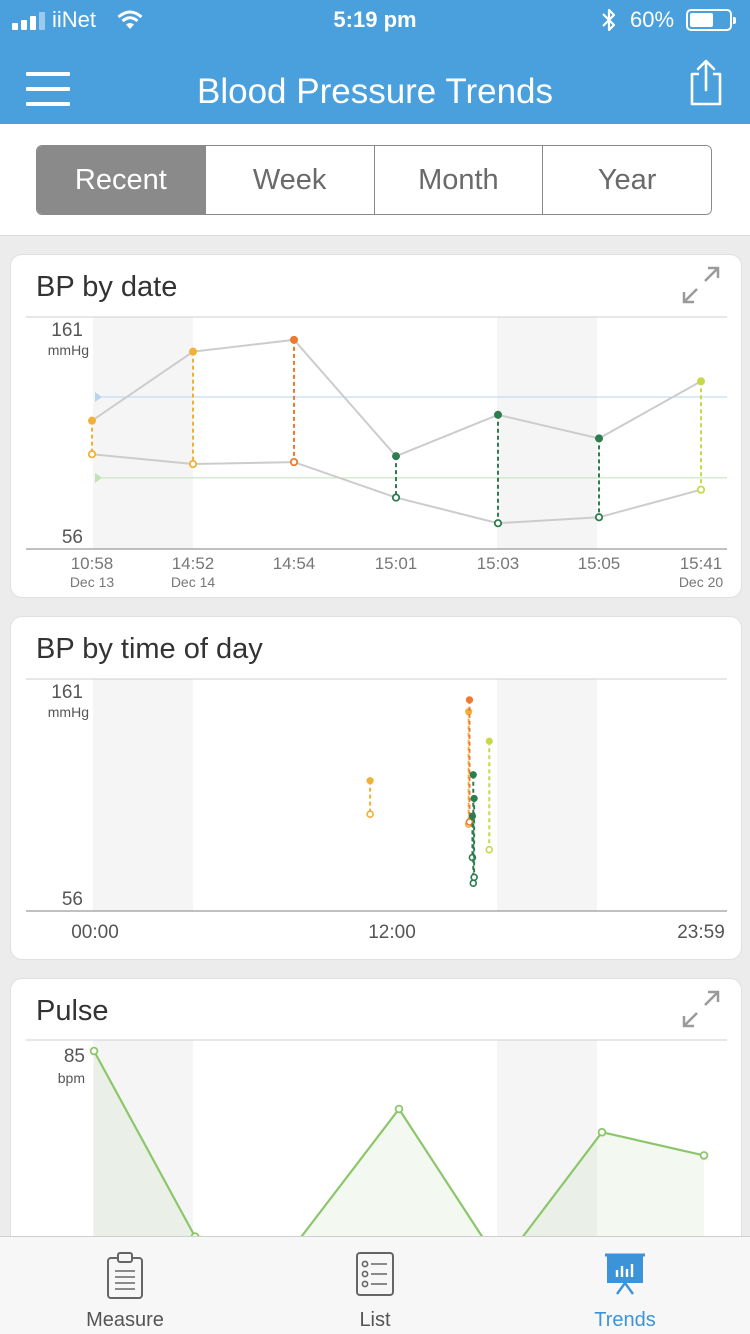  Describe the element at coordinates (95, 932) in the screenshot. I see `x-tick-label: 00:00` at that location.